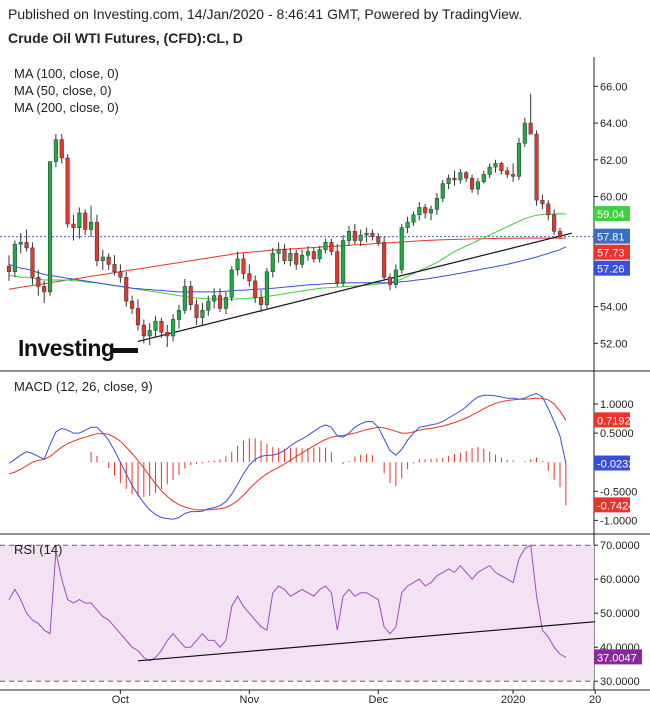 The image size is (650, 710). What do you see at coordinates (620, 614) in the screenshot?
I see `rsi-tick-label: 50.0000` at bounding box center [620, 614].